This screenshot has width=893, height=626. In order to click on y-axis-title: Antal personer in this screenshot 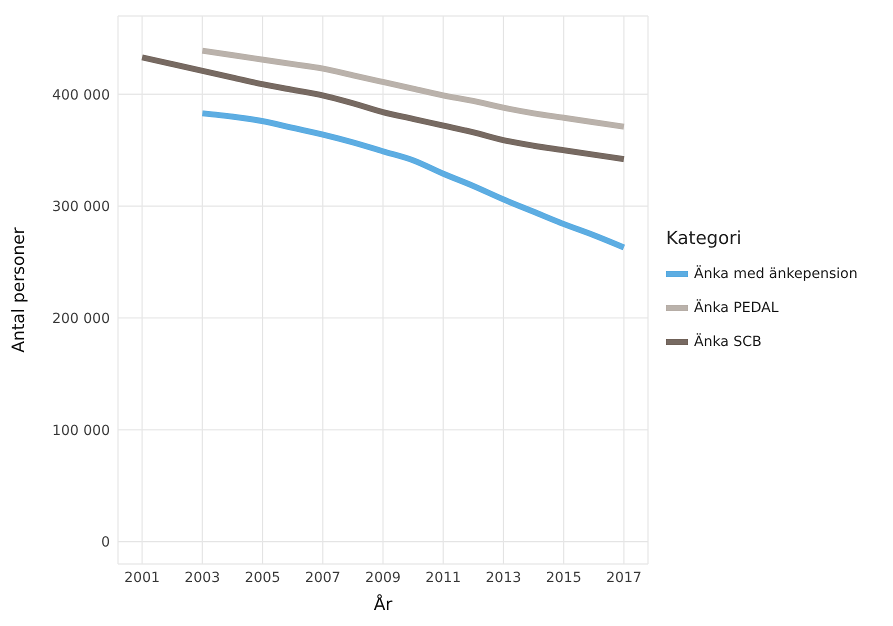, I will do `click(19, 290)`.